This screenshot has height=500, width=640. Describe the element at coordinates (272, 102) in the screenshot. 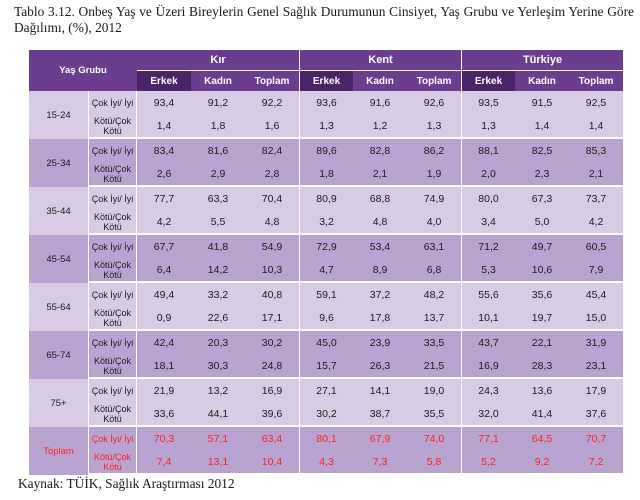

I see `value-kir-toplam: 92,2` at that location.